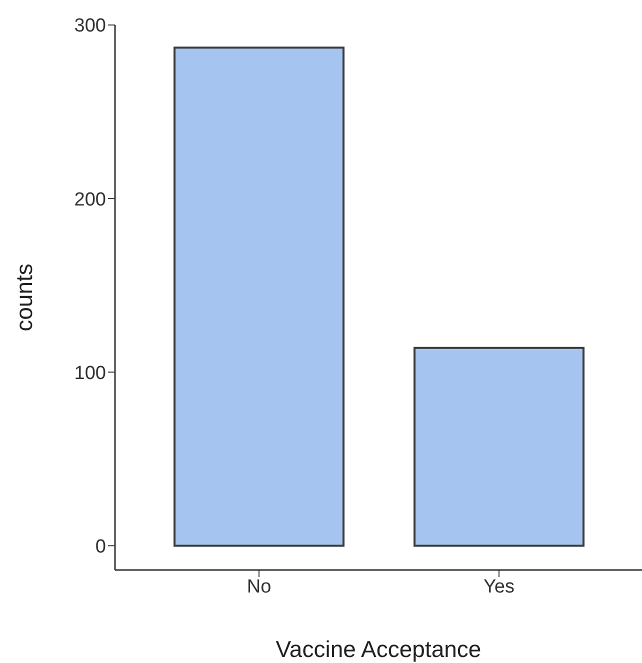 The height and width of the screenshot is (663, 642). What do you see at coordinates (259, 587) in the screenshot?
I see `x-tick-label: No` at bounding box center [259, 587].